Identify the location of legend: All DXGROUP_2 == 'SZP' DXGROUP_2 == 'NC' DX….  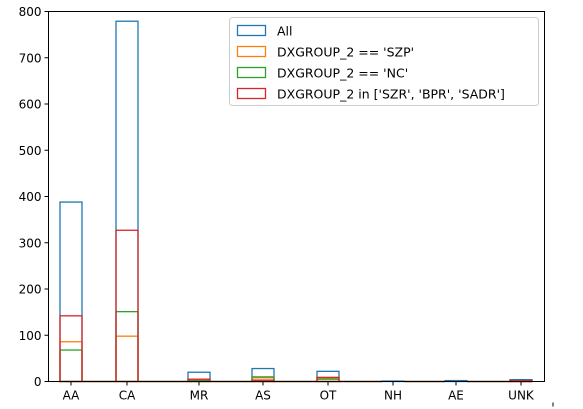
(384, 61).